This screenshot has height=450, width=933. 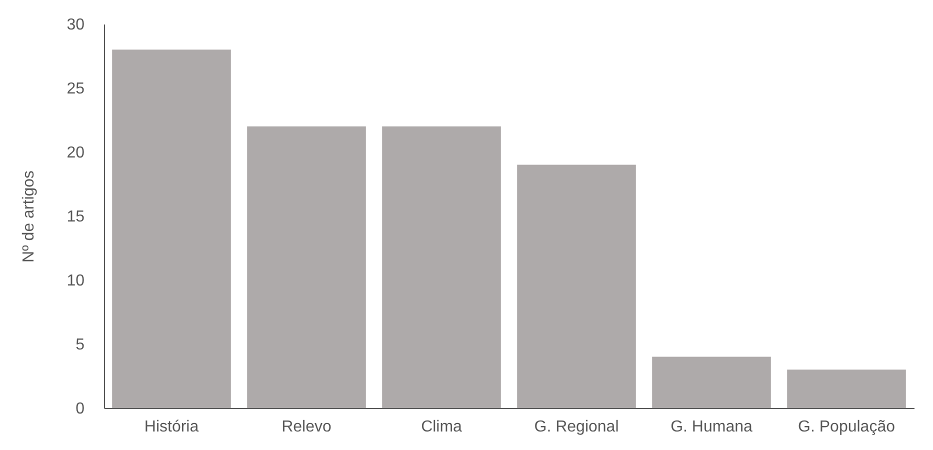 What do you see at coordinates (75, 281) in the screenshot?
I see `y-tick-label: 10` at bounding box center [75, 281].